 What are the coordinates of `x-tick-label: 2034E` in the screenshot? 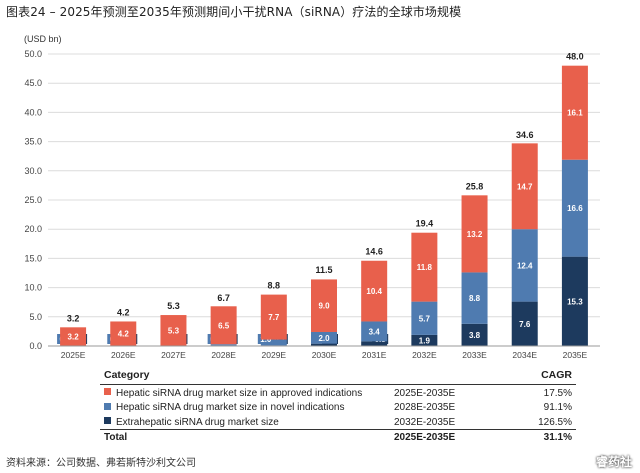 It's located at (524, 355).